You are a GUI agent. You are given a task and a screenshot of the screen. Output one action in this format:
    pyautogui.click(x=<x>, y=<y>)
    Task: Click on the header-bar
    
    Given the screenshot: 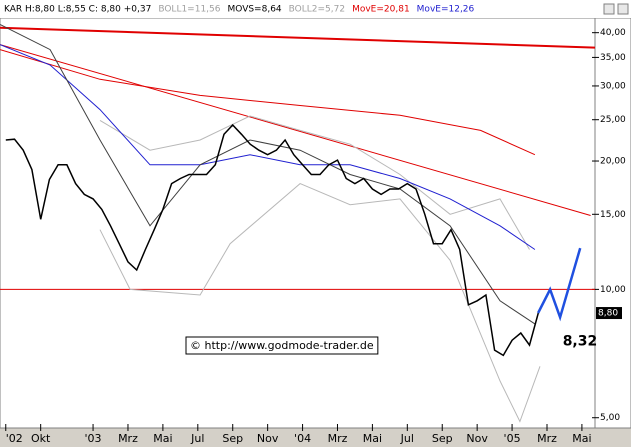 What is the action you would take?
    pyautogui.click(x=315, y=9)
    